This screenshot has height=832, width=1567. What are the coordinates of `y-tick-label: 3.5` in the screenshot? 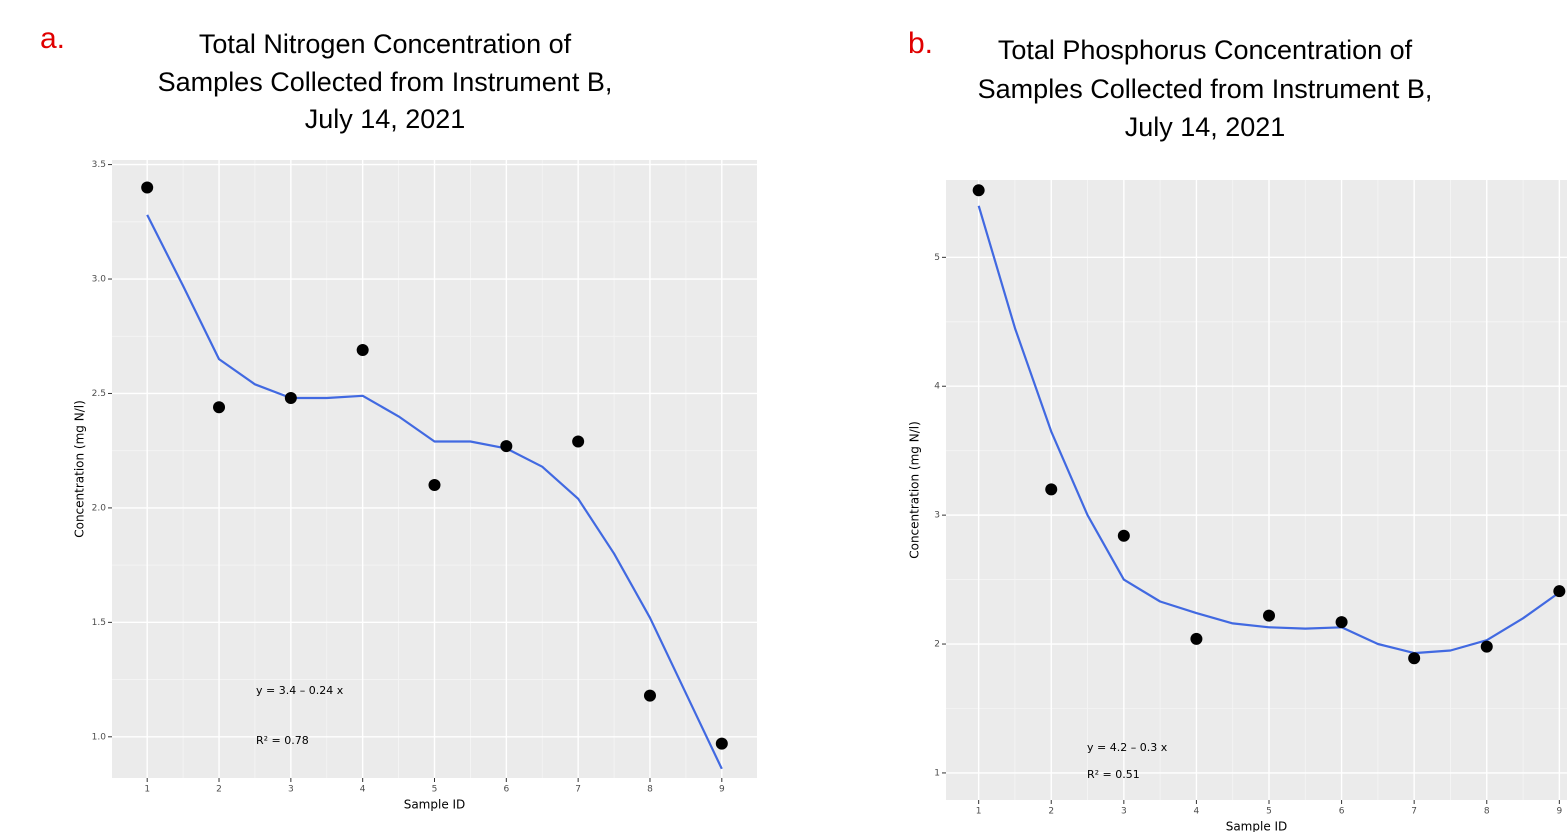 It's located at (99, 165).